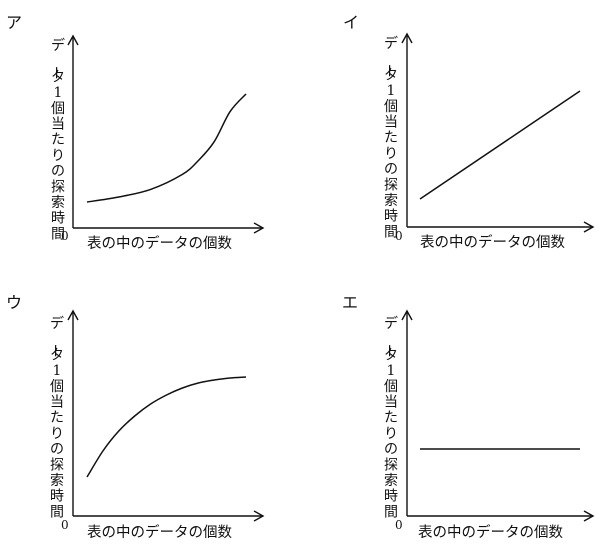 This screenshot has height=546, width=600. I want to click on panel-label: ウ, so click(14, 302).